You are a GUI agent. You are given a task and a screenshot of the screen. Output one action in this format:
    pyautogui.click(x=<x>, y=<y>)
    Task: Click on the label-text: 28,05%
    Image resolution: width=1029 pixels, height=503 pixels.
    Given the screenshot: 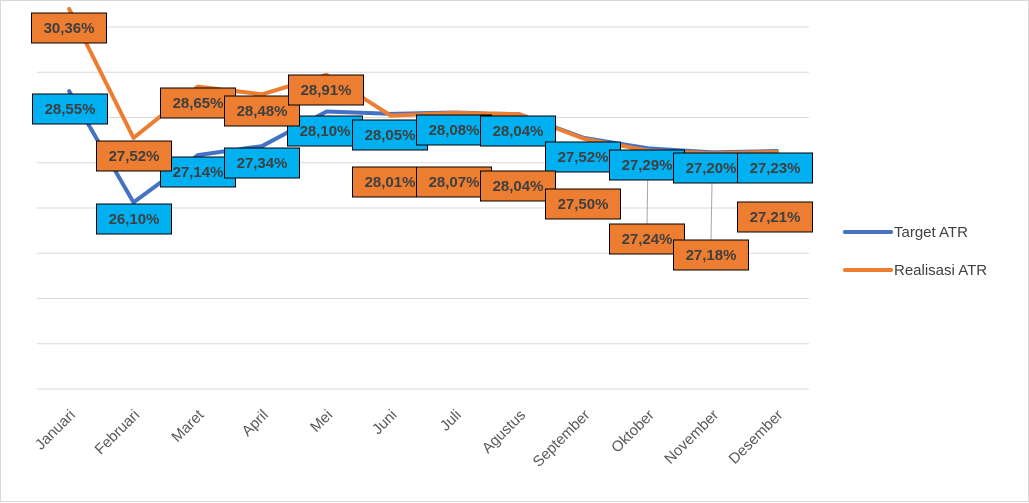 What is the action you would take?
    pyautogui.click(x=390, y=135)
    